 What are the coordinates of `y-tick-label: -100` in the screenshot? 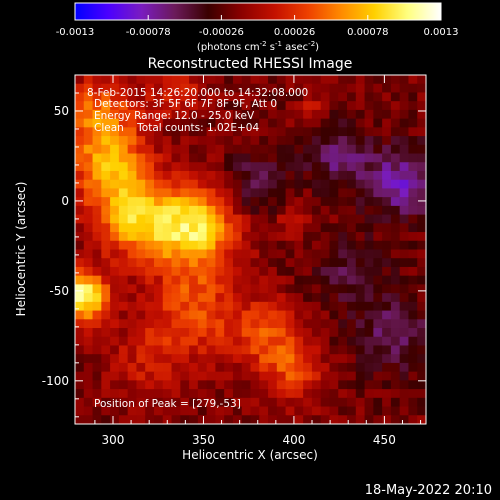 It's located at (55, 381).